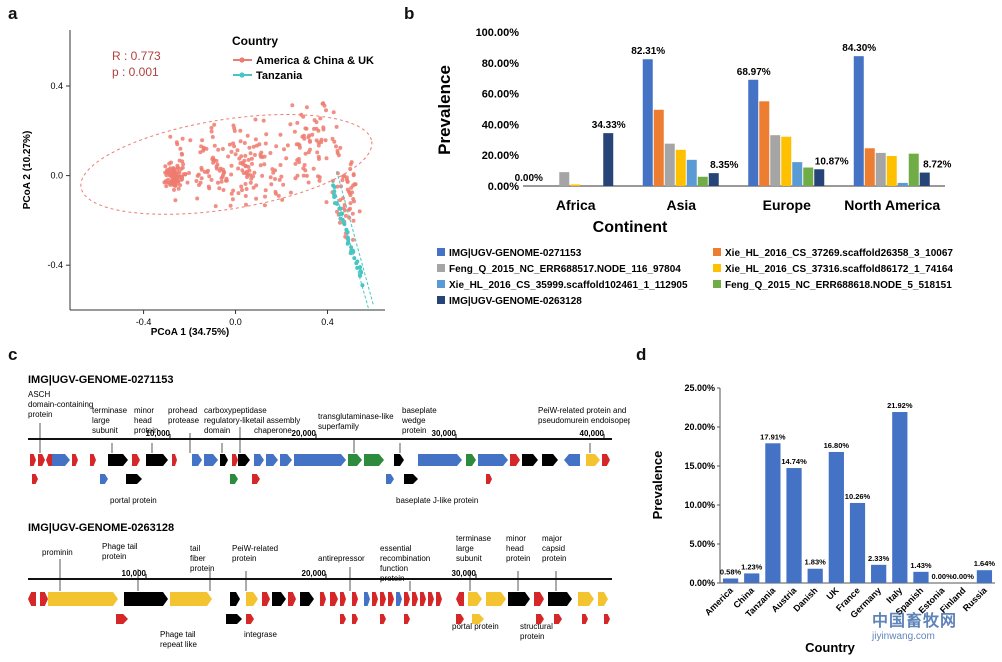 Image resolution: width=1002 pixels, height=662 pixels. I want to click on legend-label: Feng_Q_2015_NC_ERR688618.NODE_5_518151, so click(838, 285).